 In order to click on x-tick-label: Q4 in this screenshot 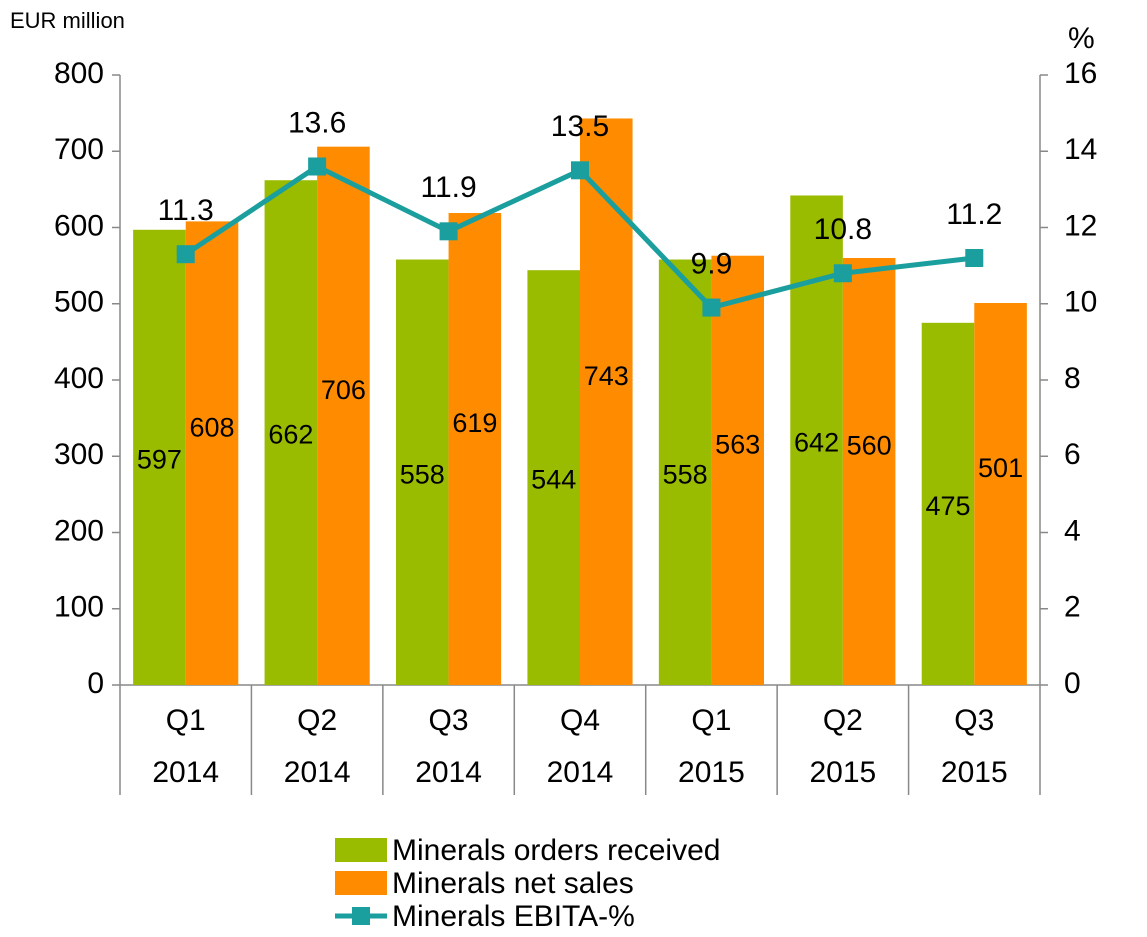, I will do `click(580, 720)`.